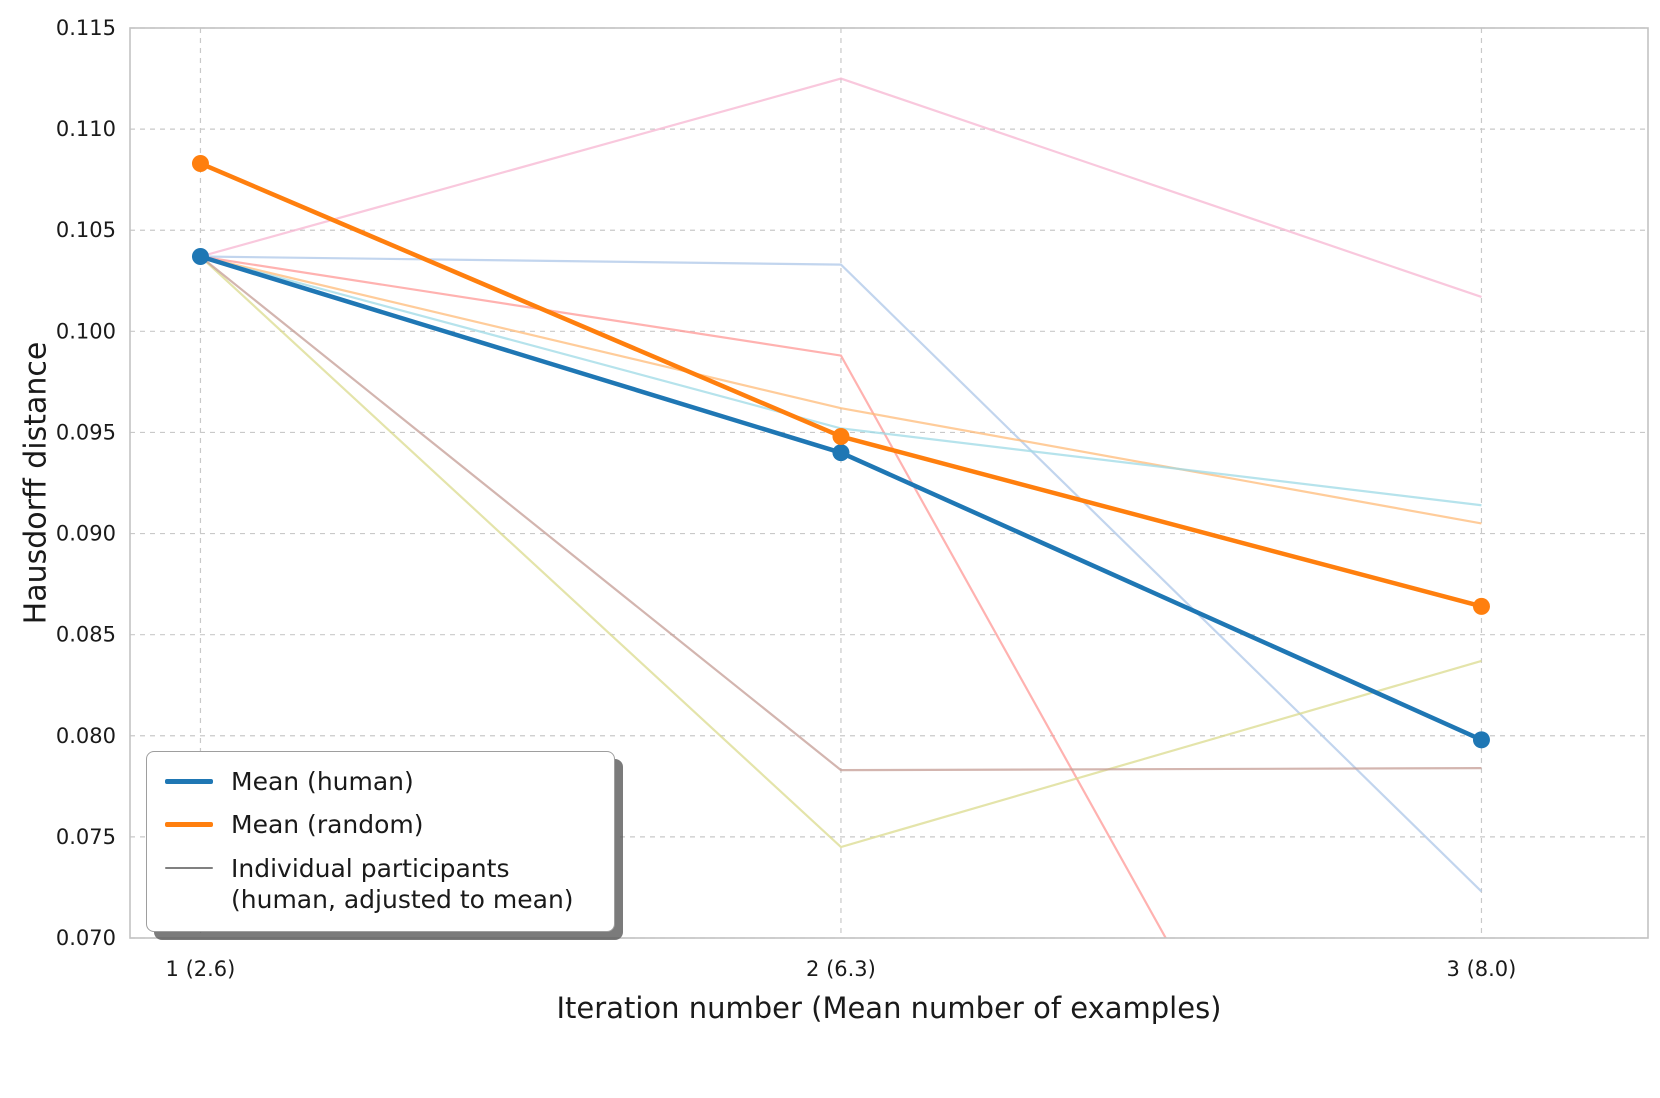 This screenshot has width=1660, height=1098. I want to click on mean-random-line-swatch, so click(189, 825).